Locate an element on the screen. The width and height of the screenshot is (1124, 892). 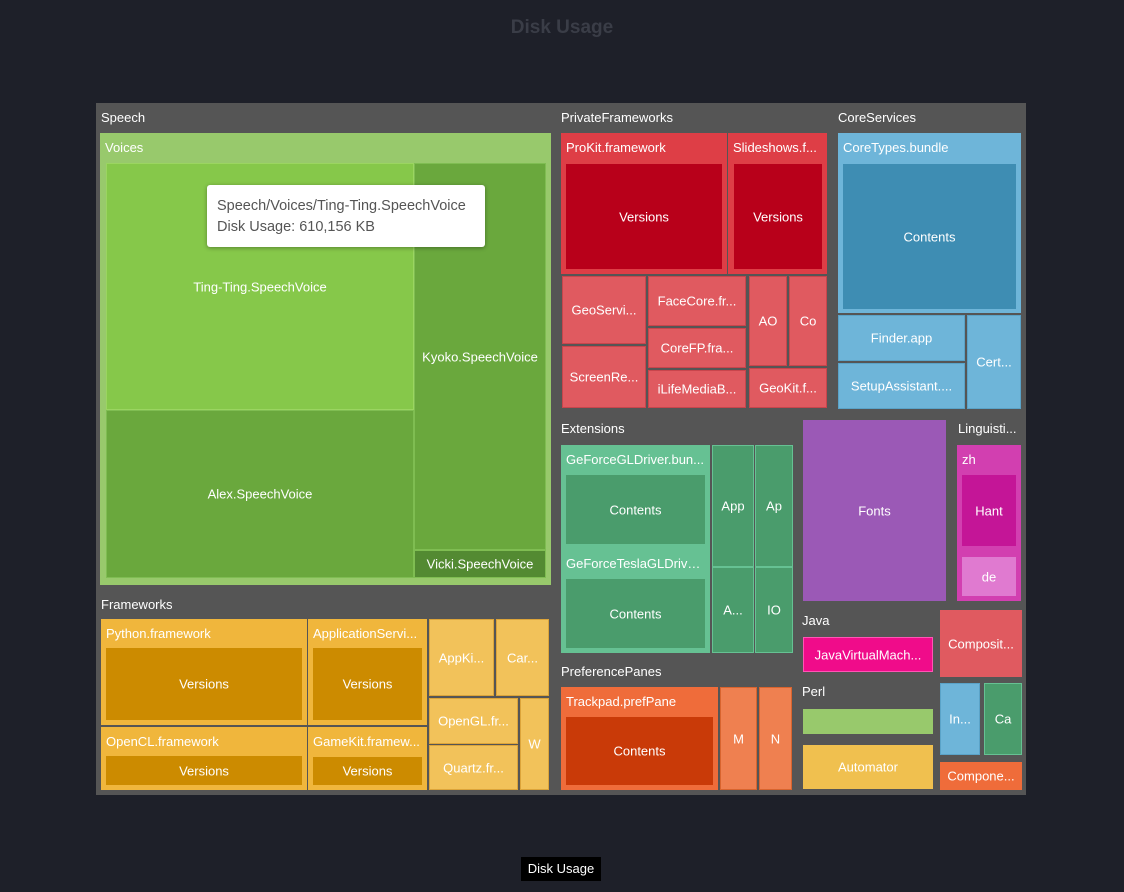
chart-title: Disk Usage is located at coordinates (562, 27).